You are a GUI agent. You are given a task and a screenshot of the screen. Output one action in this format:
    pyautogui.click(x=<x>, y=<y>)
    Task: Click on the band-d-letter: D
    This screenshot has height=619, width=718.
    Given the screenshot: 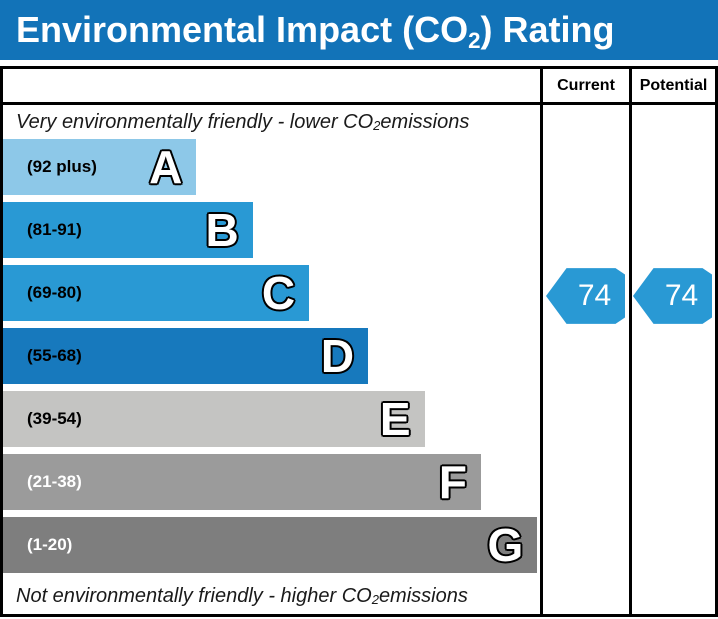 What is the action you would take?
    pyautogui.click(x=337, y=356)
    